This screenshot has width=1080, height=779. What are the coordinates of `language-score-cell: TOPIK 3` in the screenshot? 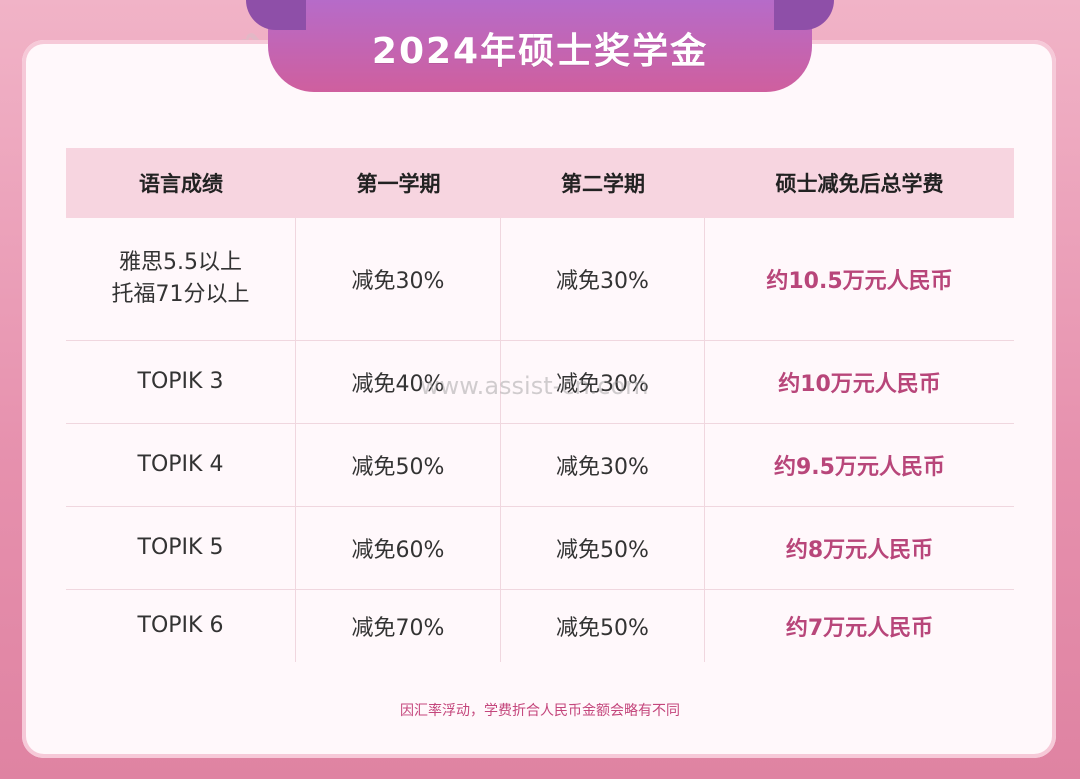 It's located at (181, 382).